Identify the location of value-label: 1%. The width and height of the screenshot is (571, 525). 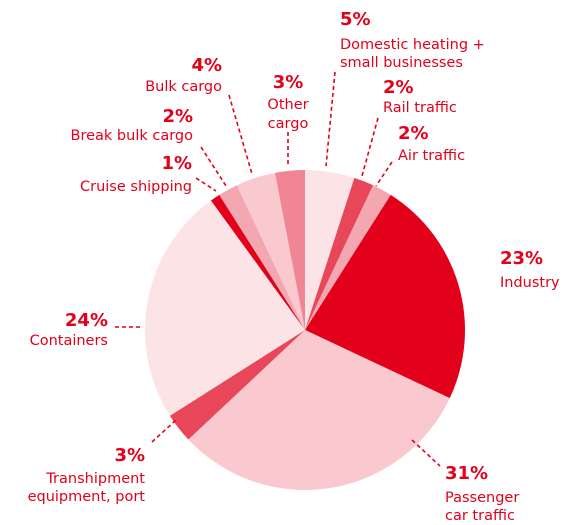
(176, 163).